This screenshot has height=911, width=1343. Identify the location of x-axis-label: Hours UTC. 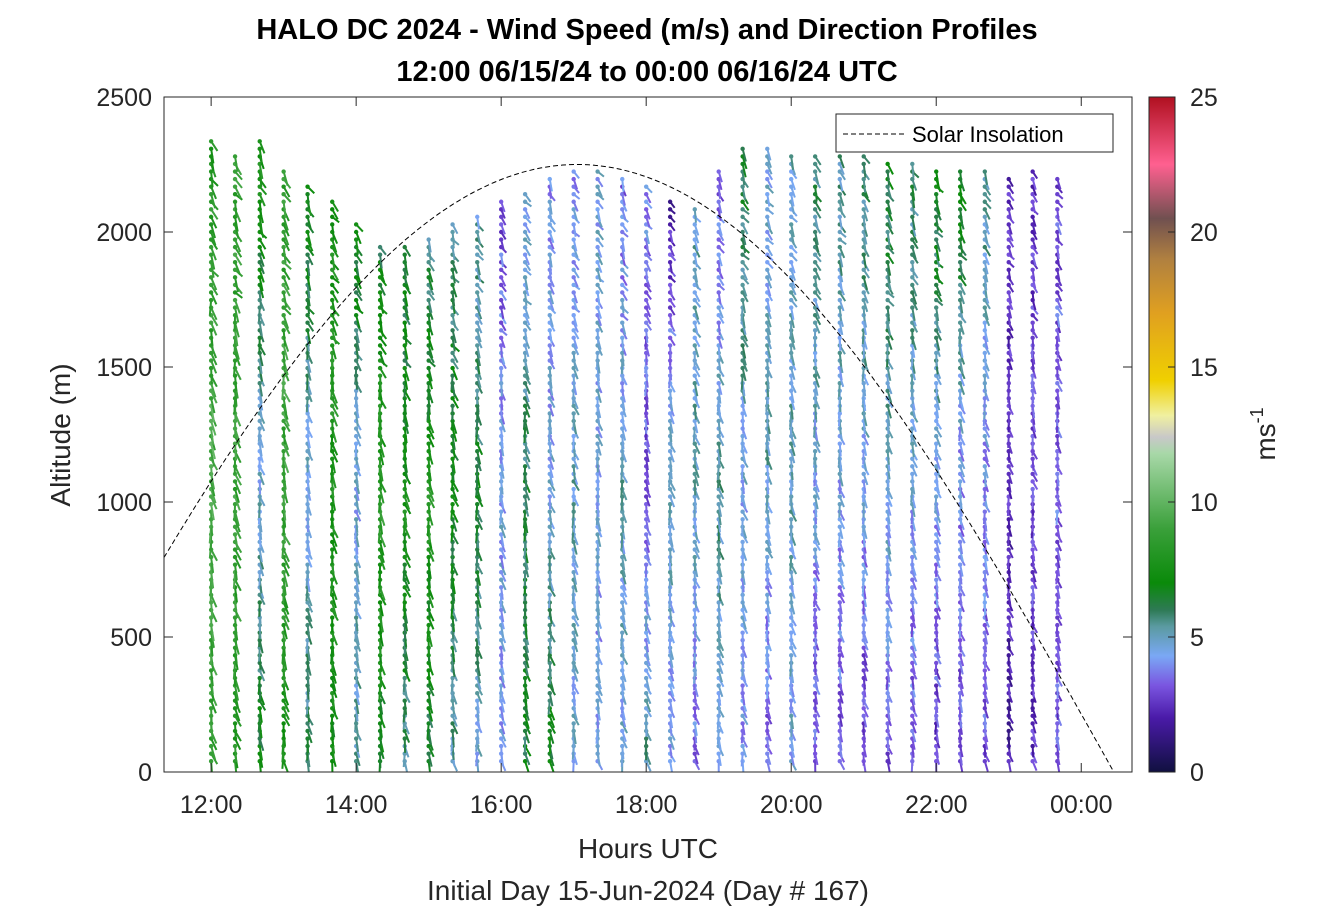
(648, 848).